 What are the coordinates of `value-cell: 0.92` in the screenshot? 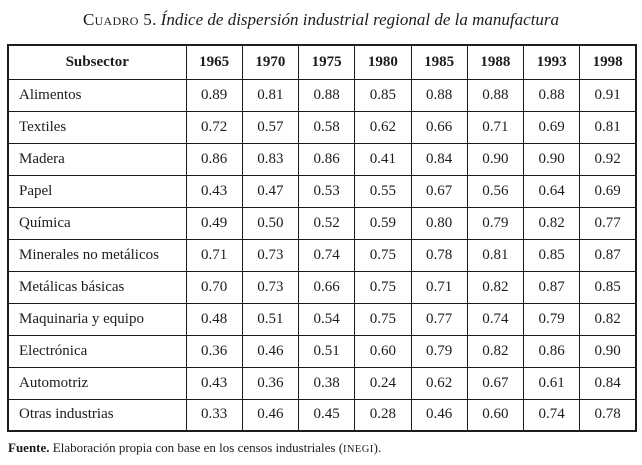 It's located at (608, 159).